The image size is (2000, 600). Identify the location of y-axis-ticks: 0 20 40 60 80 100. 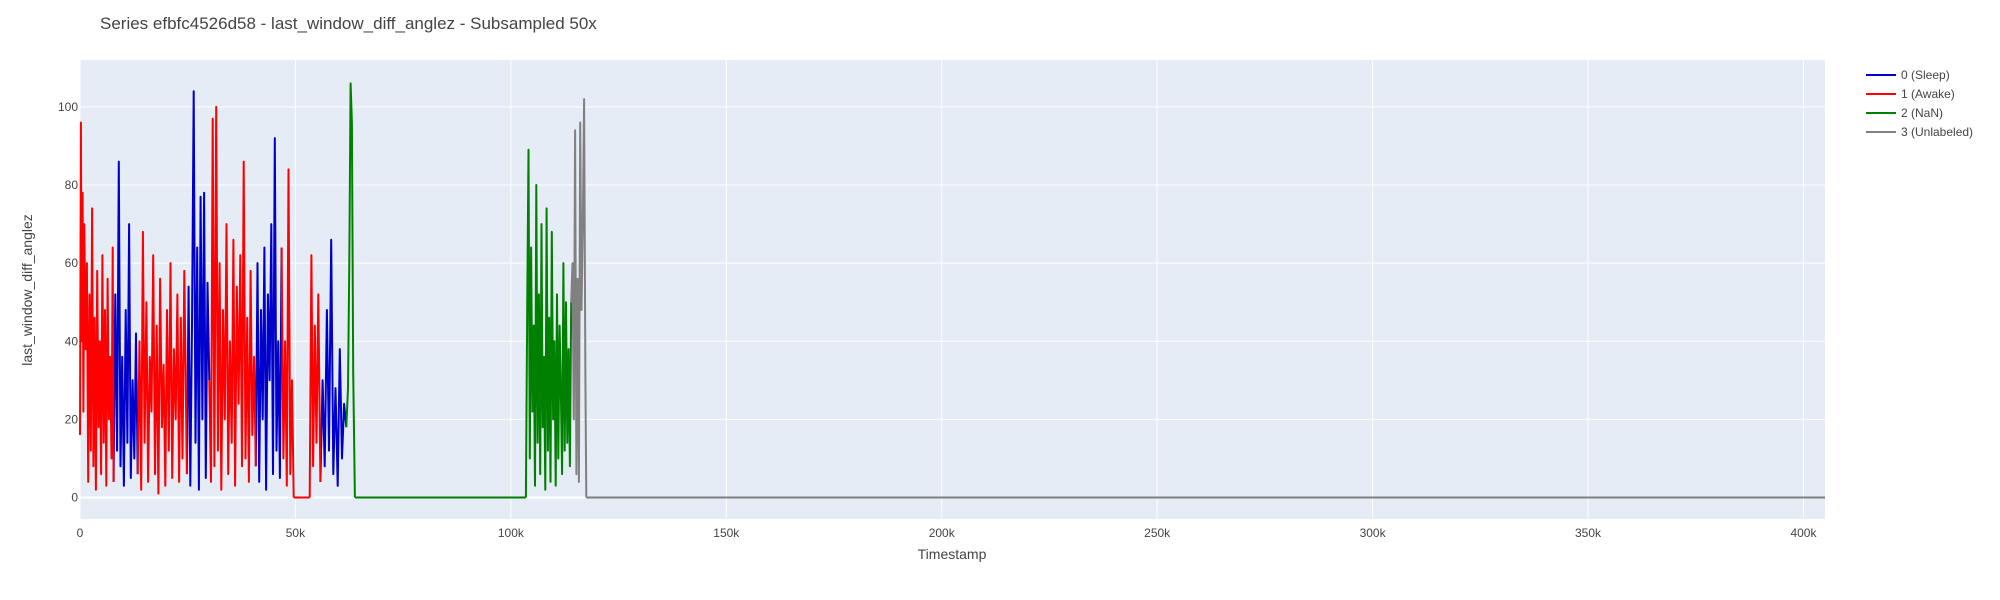
(68, 302).